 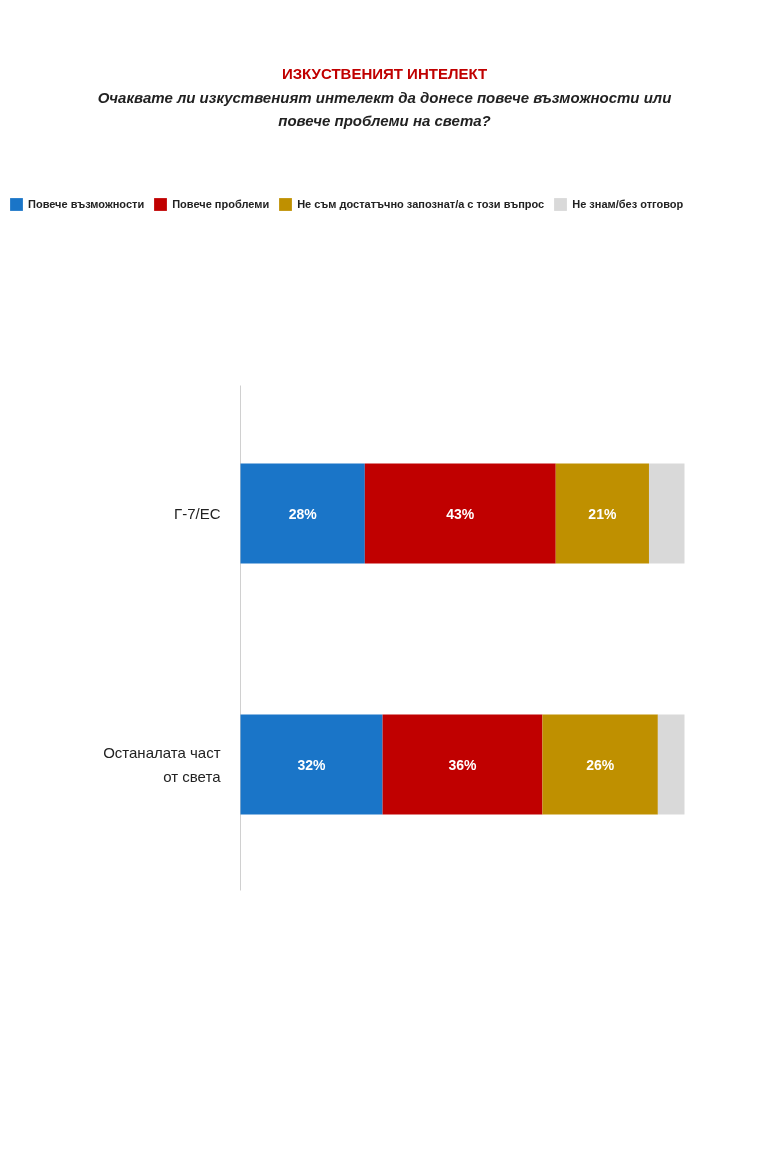 I want to click on data-label: 36%, so click(x=463, y=764).